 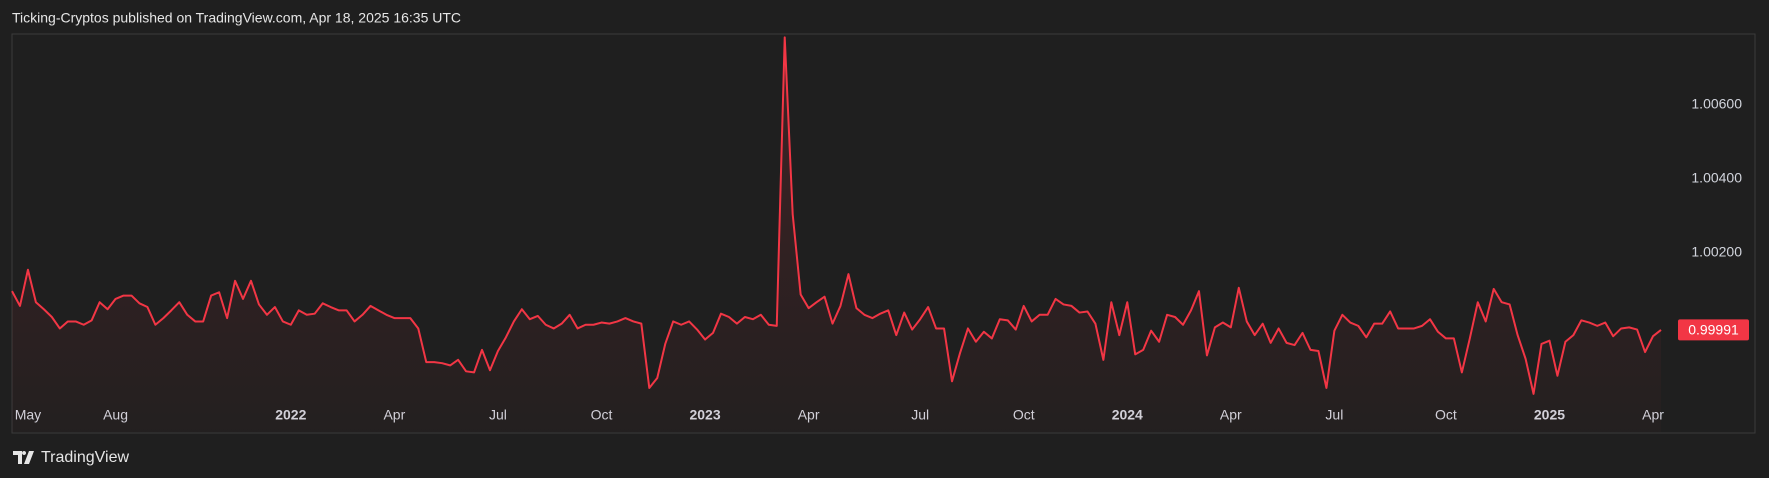 I want to click on last-price-label: 0.99991, so click(x=1713, y=330).